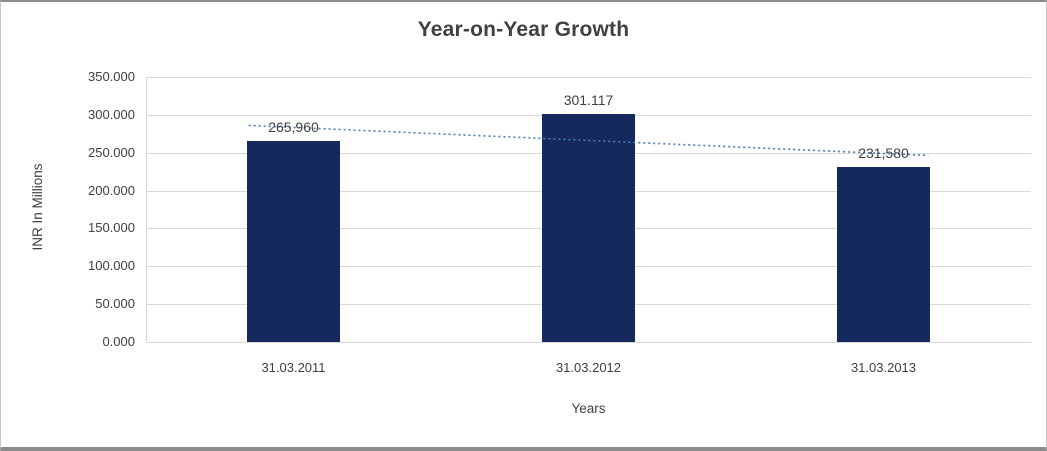 This screenshot has width=1047, height=451. Describe the element at coordinates (293, 241) in the screenshot. I see `bar-31.03.2011` at that location.